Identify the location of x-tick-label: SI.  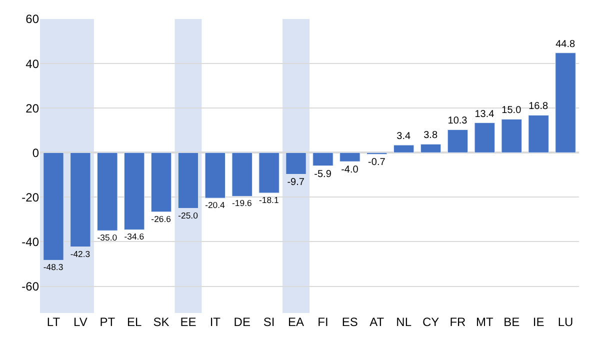
(269, 322).